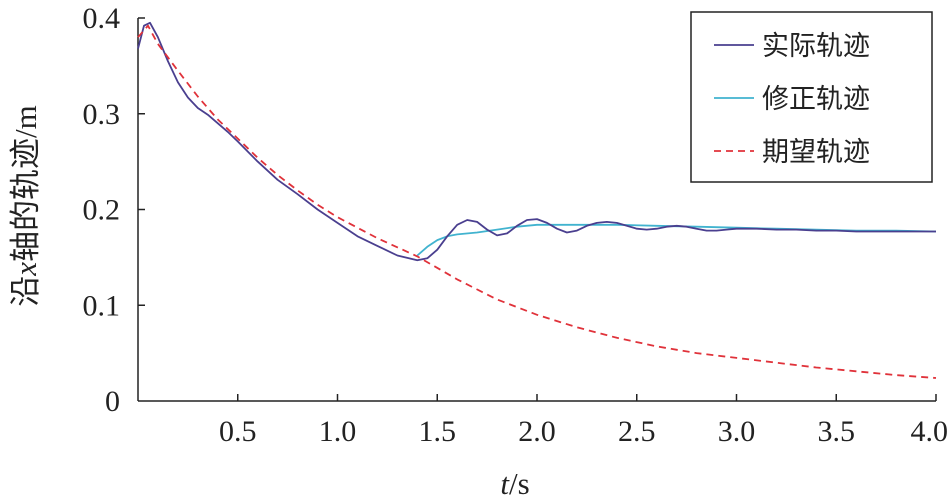 This screenshot has width=949, height=501. What do you see at coordinates (25, 206) in the screenshot?
I see `y-axis-title: 沿x轴的轨迹/m` at bounding box center [25, 206].